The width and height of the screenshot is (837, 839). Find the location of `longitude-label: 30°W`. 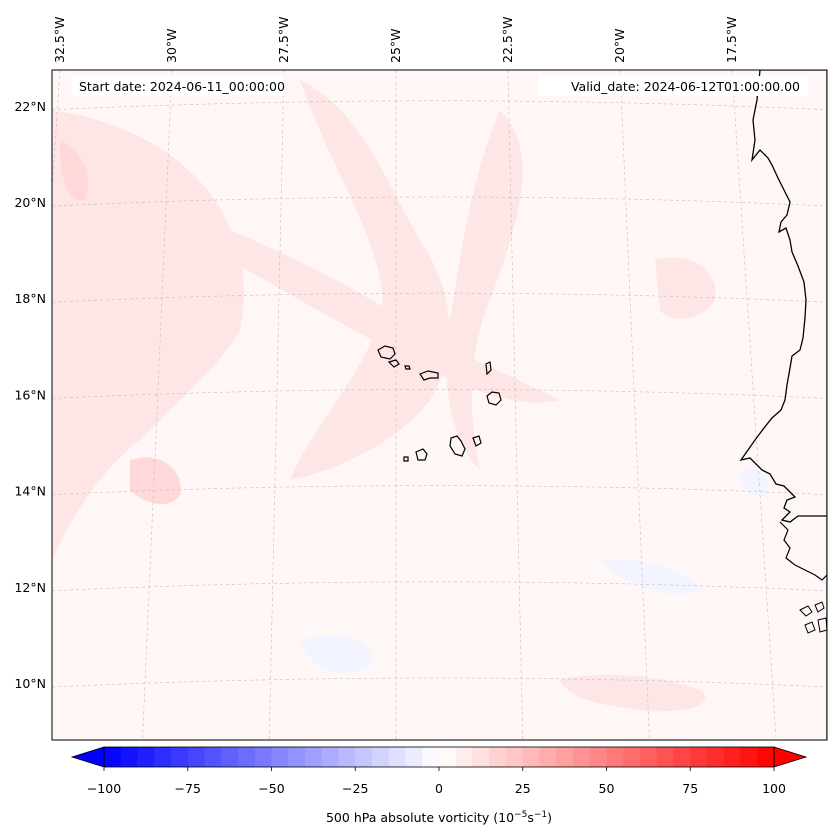

longitude-label: 30°W is located at coordinates (171, 45).